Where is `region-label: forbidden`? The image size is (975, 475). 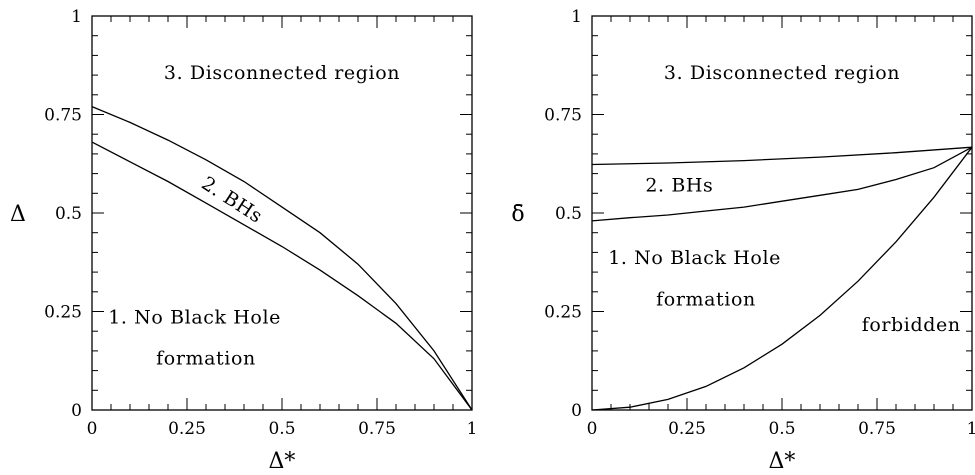 region-label: forbidden is located at coordinates (911, 325).